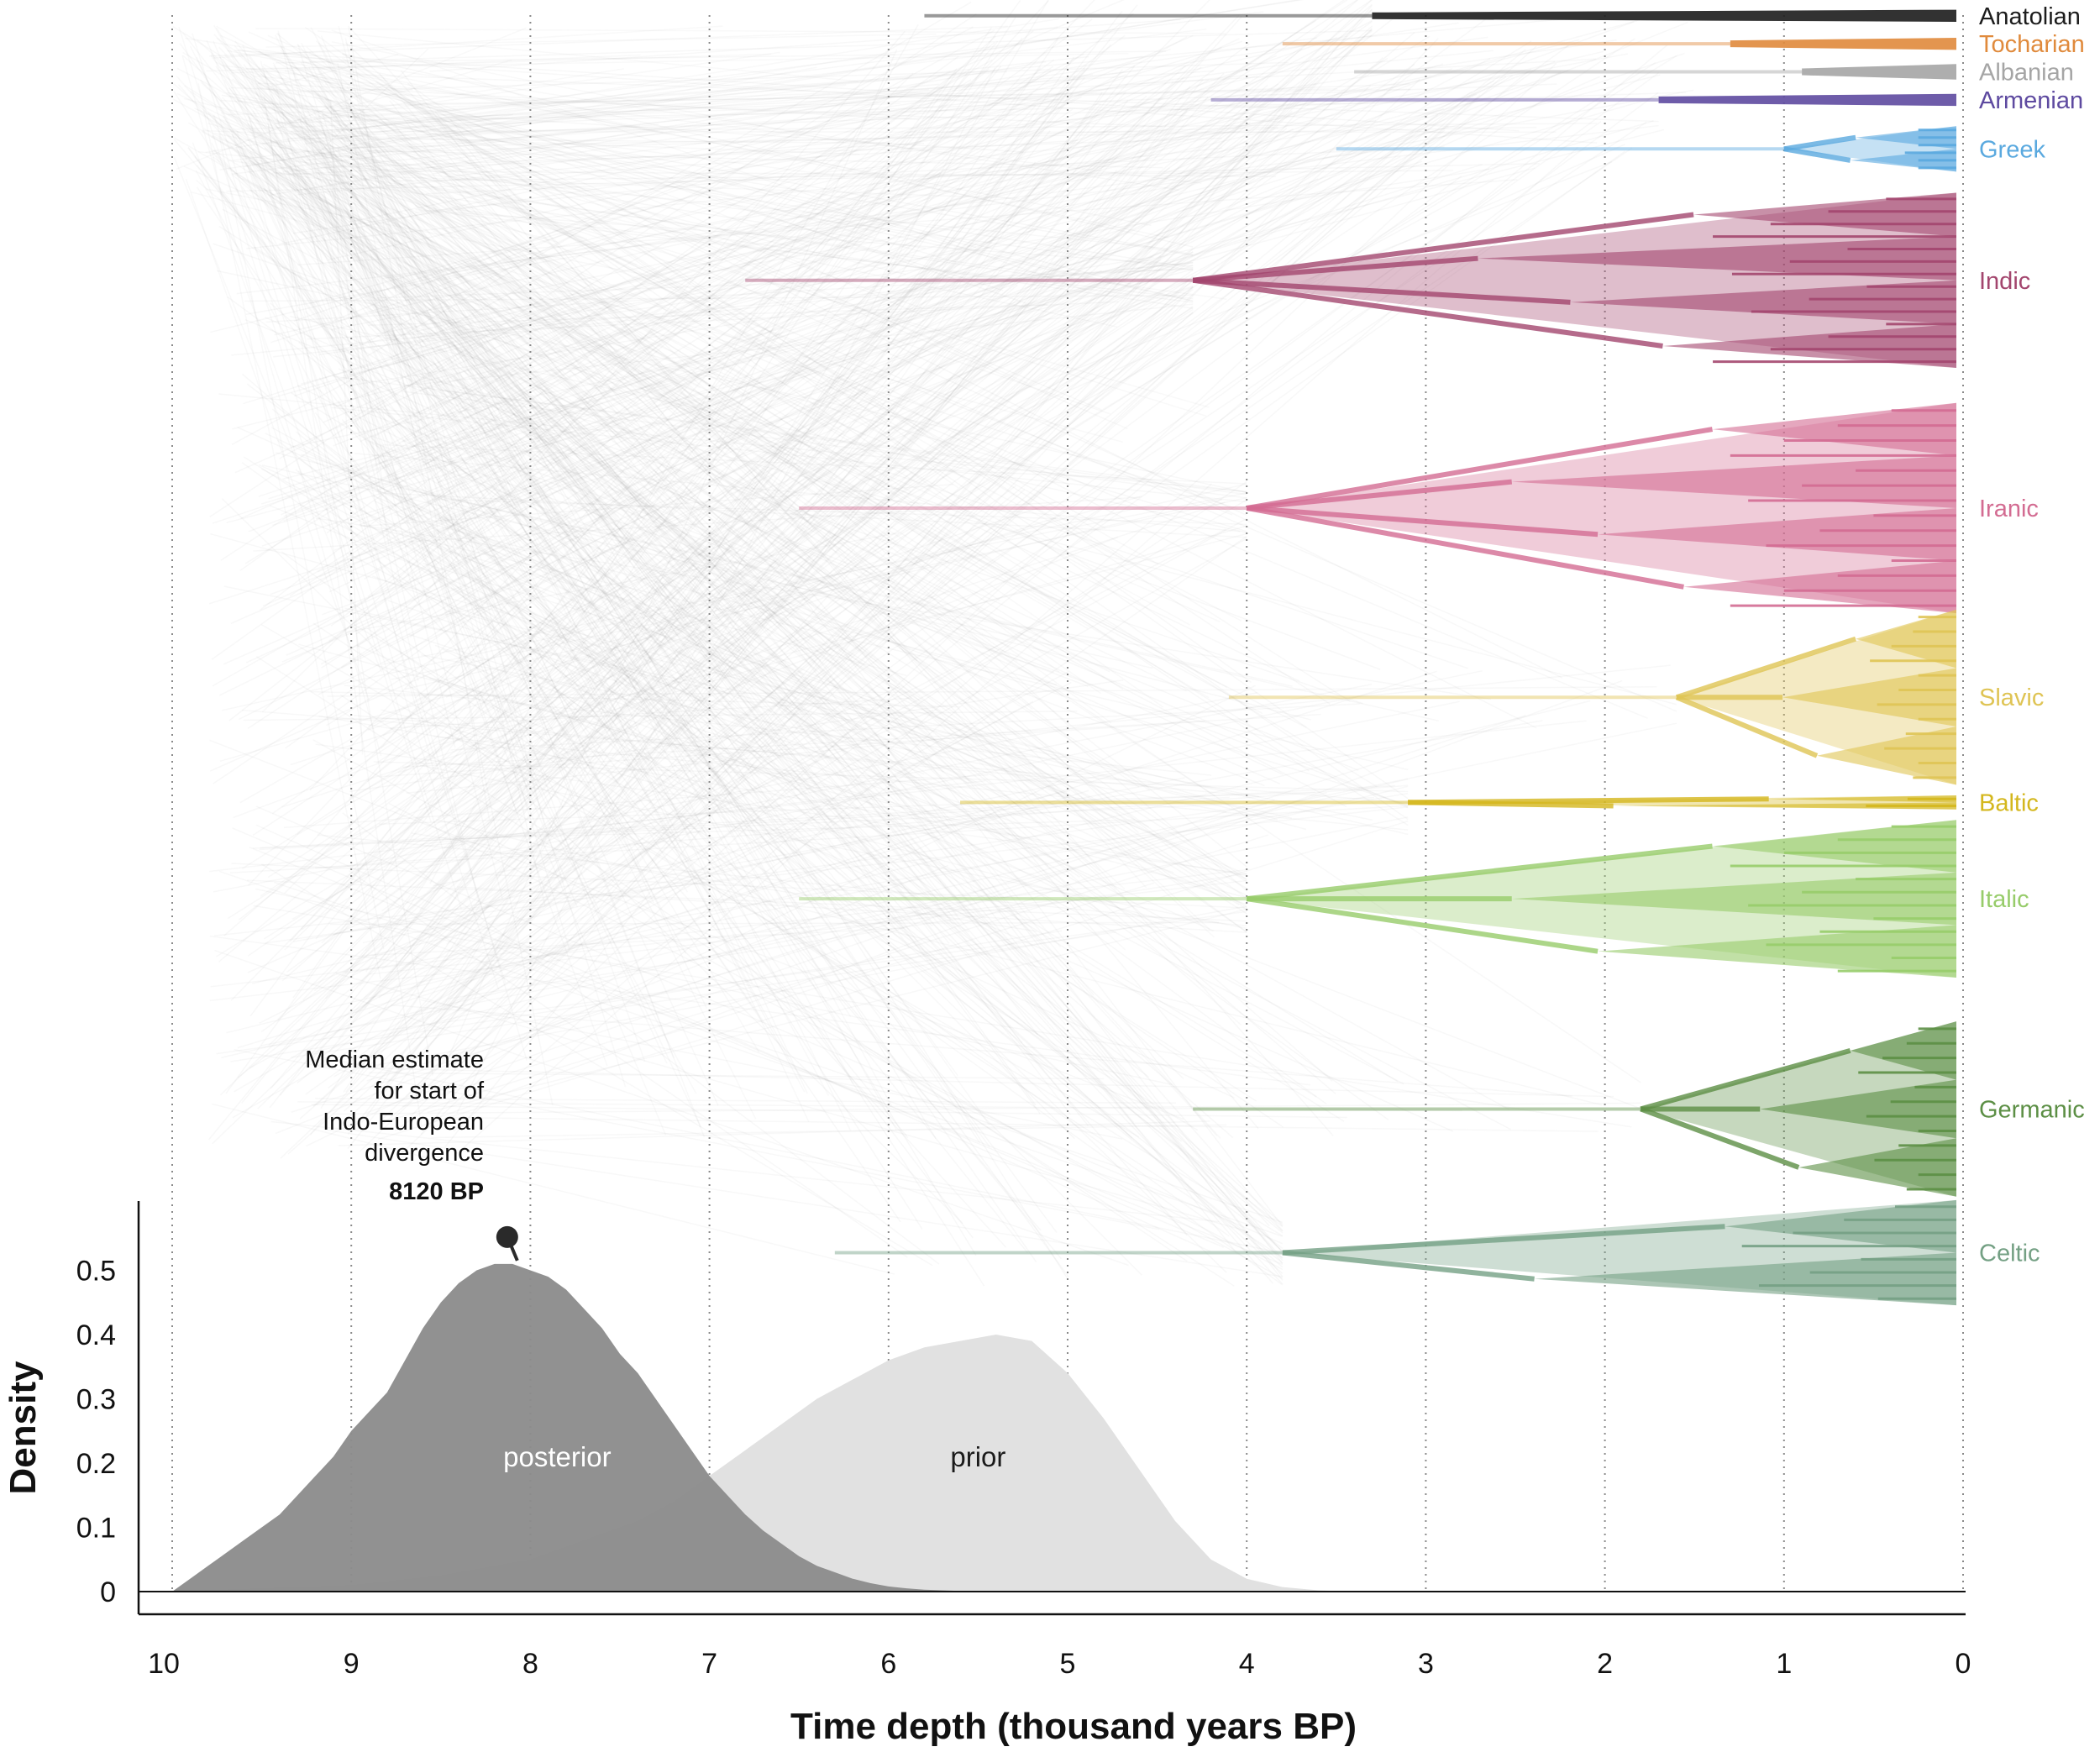 The width and height of the screenshot is (2100, 1752). What do you see at coordinates (436, 1192) in the screenshot?
I see `annotation-value: 8120 BP` at bounding box center [436, 1192].